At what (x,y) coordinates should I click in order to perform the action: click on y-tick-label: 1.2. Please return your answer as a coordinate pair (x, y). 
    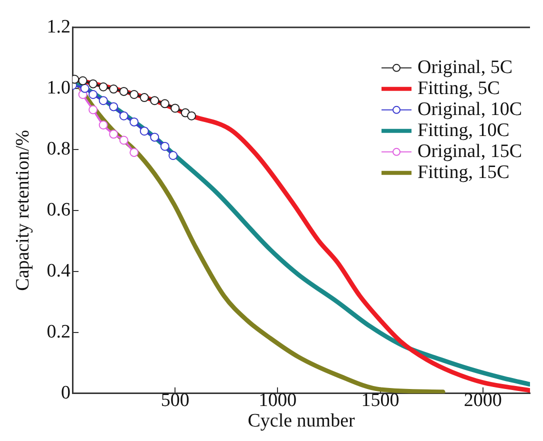
    Looking at the image, I should click on (58, 27).